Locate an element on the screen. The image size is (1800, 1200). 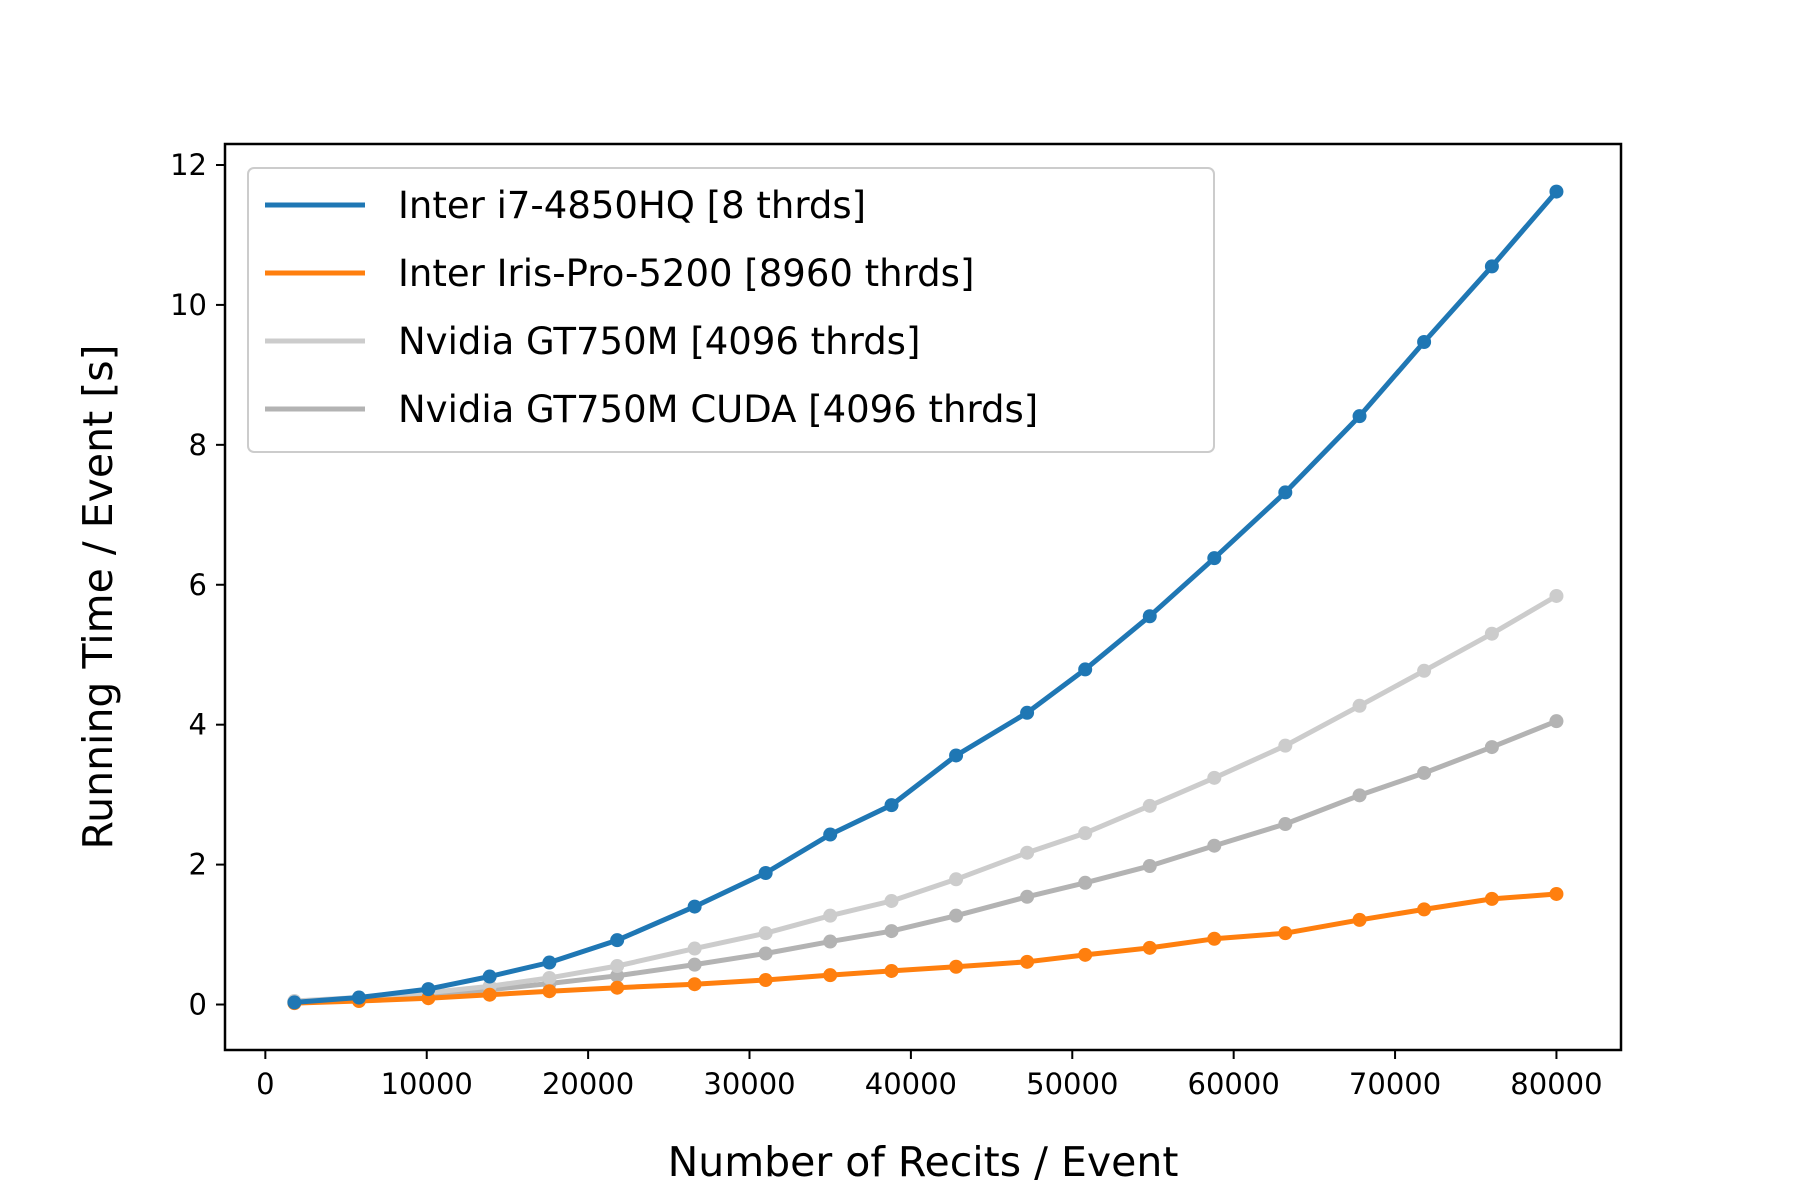
y-tick-label: 10 is located at coordinates (188, 305).